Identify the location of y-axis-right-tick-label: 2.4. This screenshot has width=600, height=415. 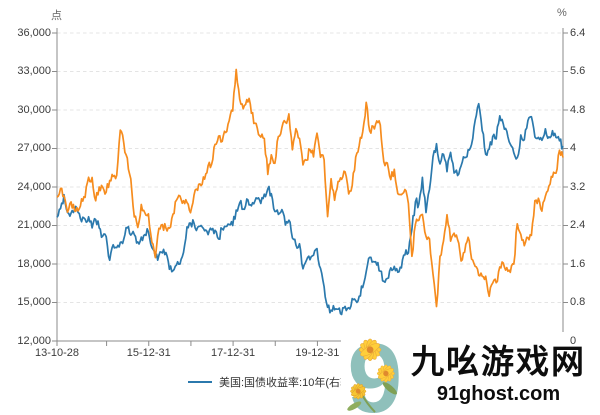
(578, 225).